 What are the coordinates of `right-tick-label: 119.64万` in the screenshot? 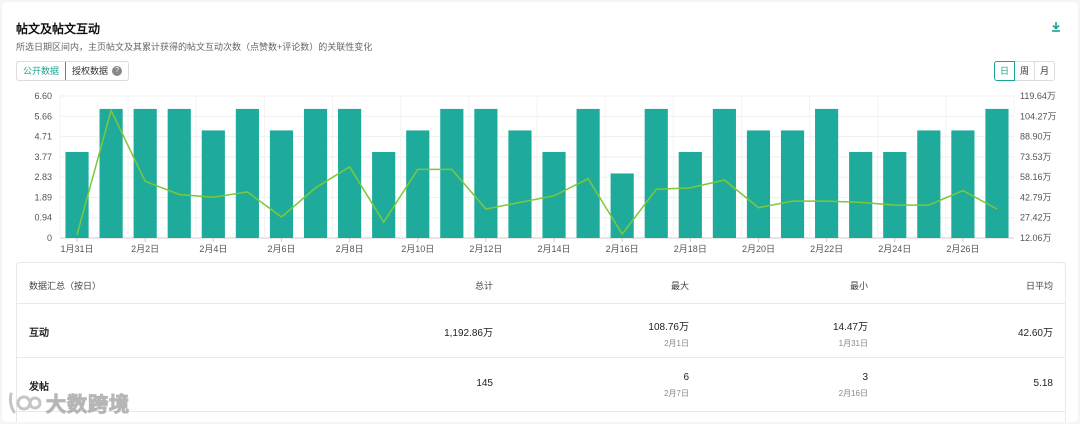 It's located at (1038, 96).